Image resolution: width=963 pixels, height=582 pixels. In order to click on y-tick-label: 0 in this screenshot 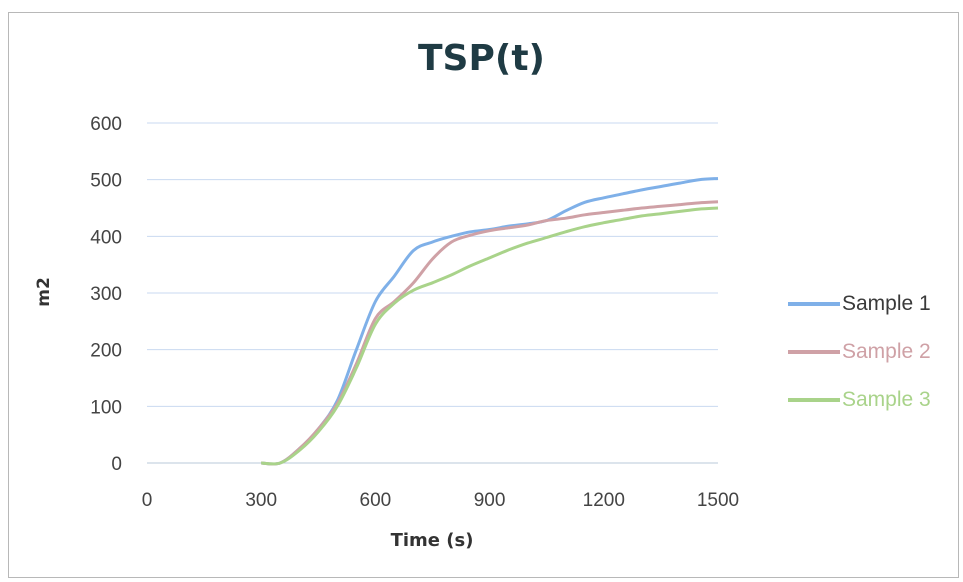, I will do `click(116, 464)`.